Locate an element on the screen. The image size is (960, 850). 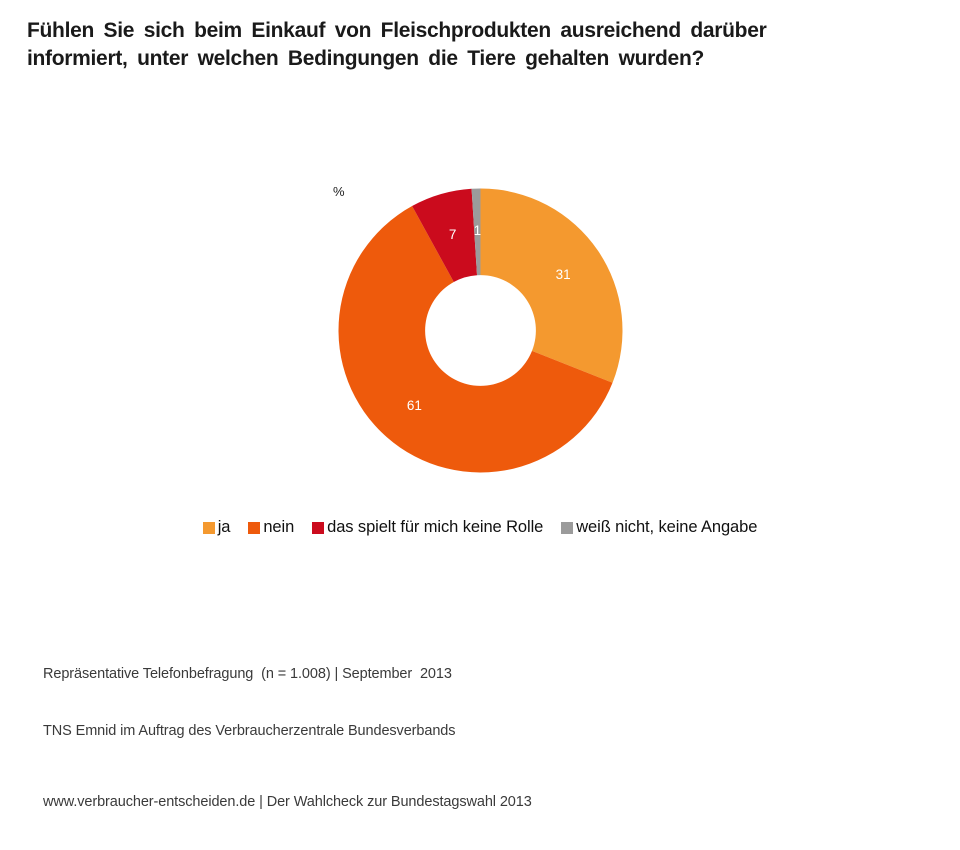
legend-item-0: ja is located at coordinates (216, 527).